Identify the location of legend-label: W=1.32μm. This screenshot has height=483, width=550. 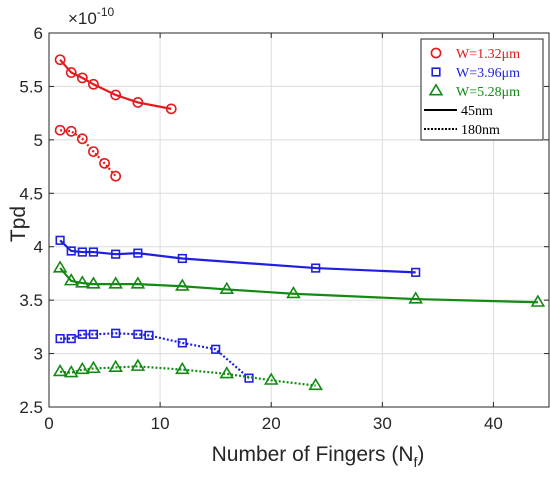
(488, 54).